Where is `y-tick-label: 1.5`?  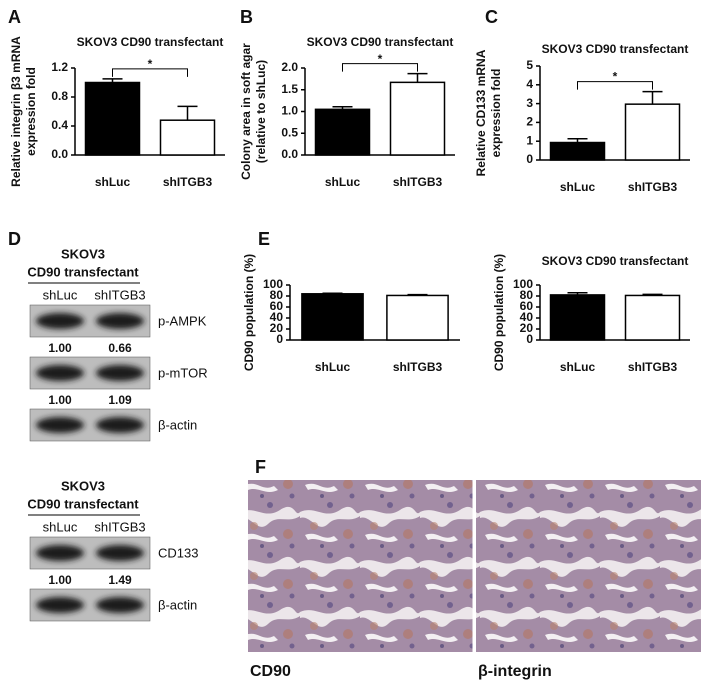 y-tick-label: 1.5 is located at coordinates (289, 89).